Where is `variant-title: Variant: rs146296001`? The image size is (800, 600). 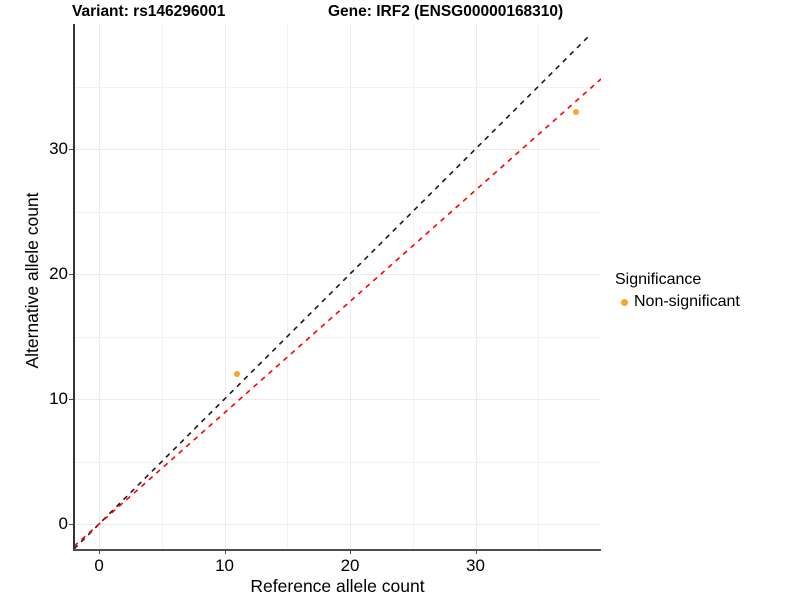
variant-title: Variant: rs146296001 is located at coordinates (149, 11).